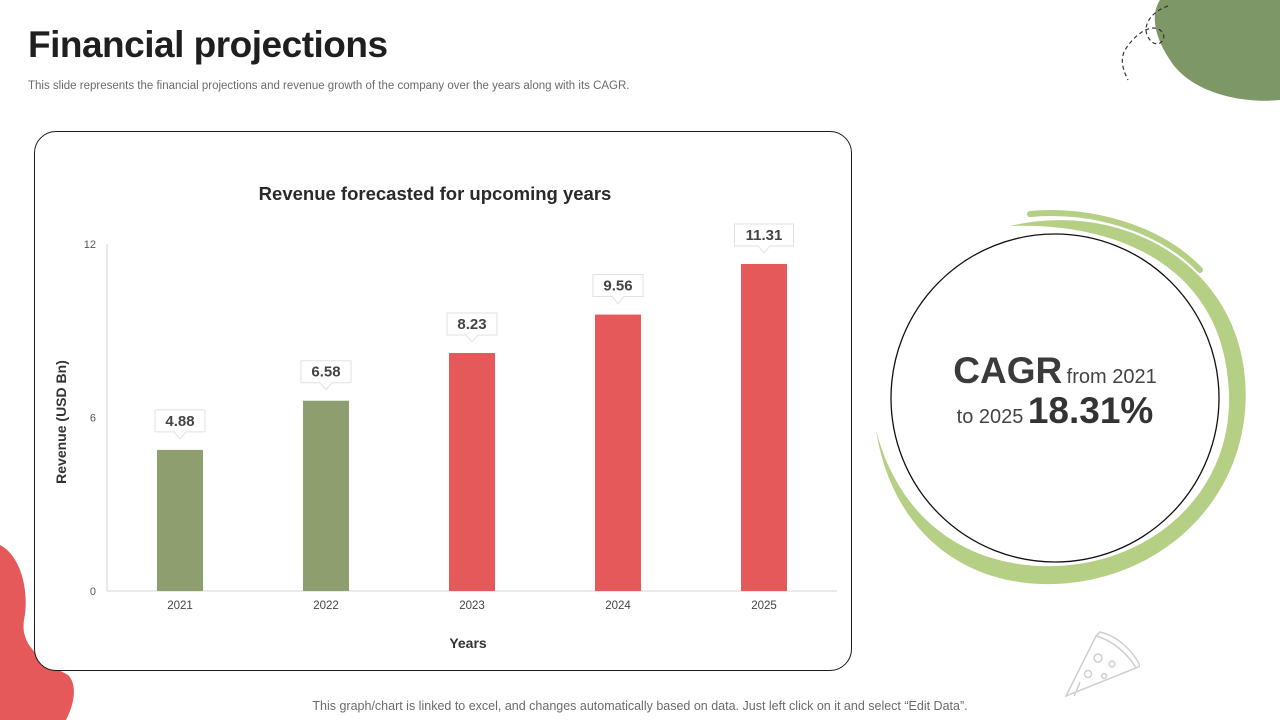  Describe the element at coordinates (325, 372) in the screenshot. I see `data-label: 6.58` at that location.